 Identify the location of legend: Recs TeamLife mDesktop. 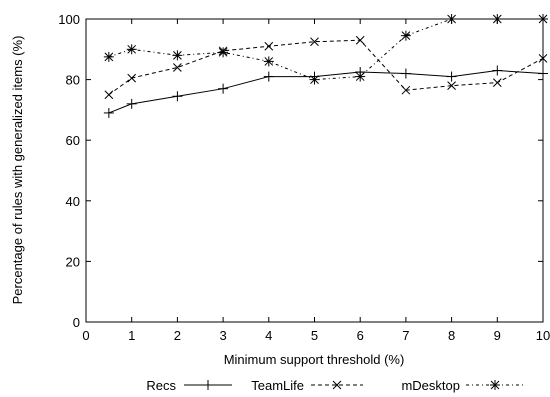
(335, 385).